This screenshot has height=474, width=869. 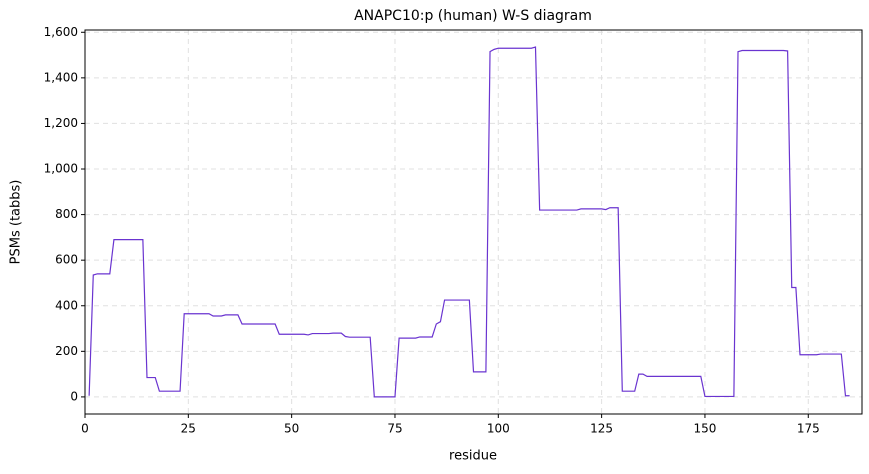 What do you see at coordinates (394, 429) in the screenshot?
I see `x-tick-label: 75` at bounding box center [394, 429].